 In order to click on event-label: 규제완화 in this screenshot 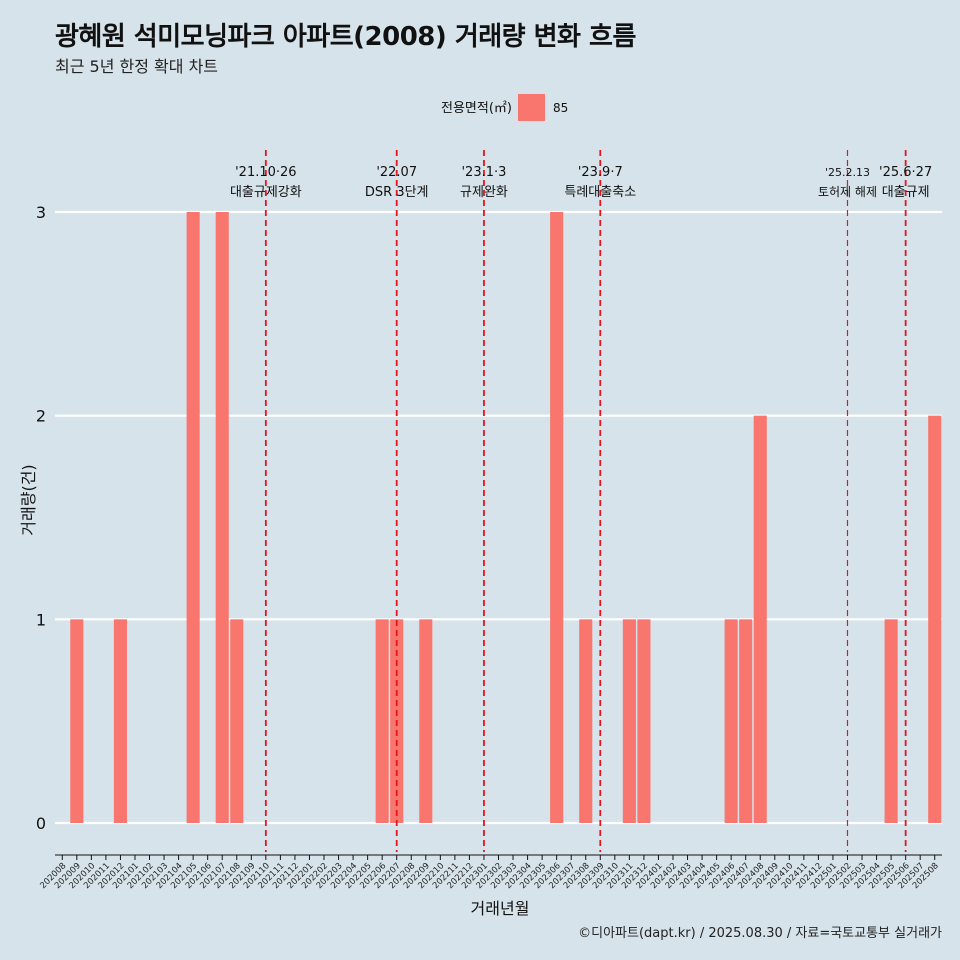, I will do `click(484, 192)`.